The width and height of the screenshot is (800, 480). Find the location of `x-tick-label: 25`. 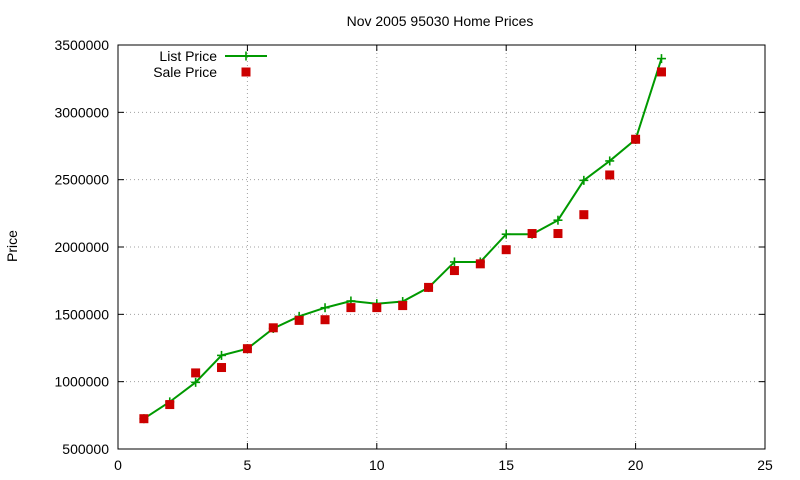

x-tick-label: 25 is located at coordinates (765, 465).